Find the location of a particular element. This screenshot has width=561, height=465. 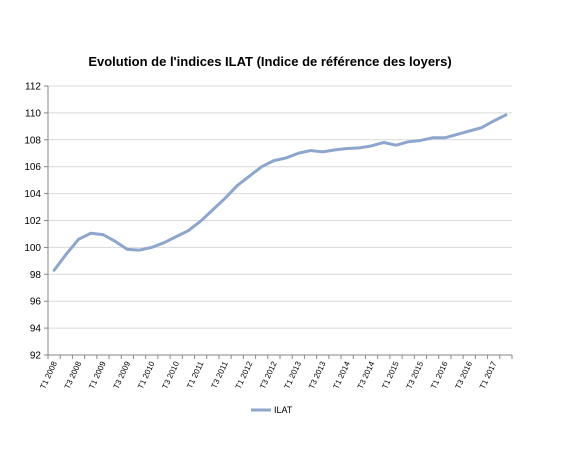

x-tick-label: T3 2016 is located at coordinates (464, 375).